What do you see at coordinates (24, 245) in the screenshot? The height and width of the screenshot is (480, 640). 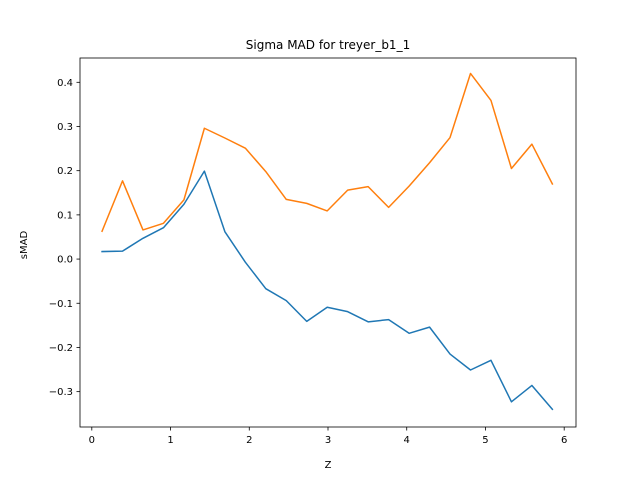 I see `y-axis-label: sMAD` at bounding box center [24, 245].